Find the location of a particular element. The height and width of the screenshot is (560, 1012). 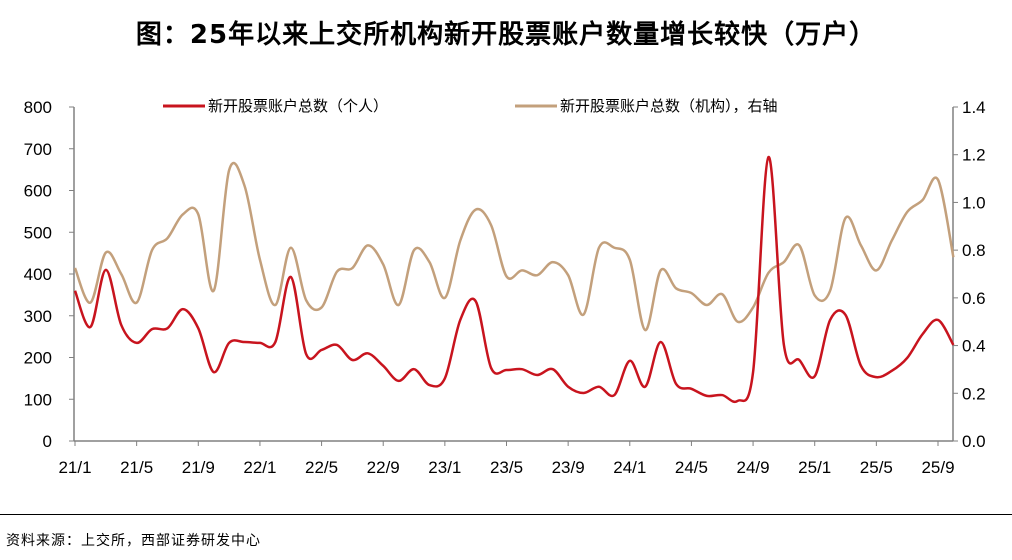

left-tick-label: 600 is located at coordinates (38, 191).